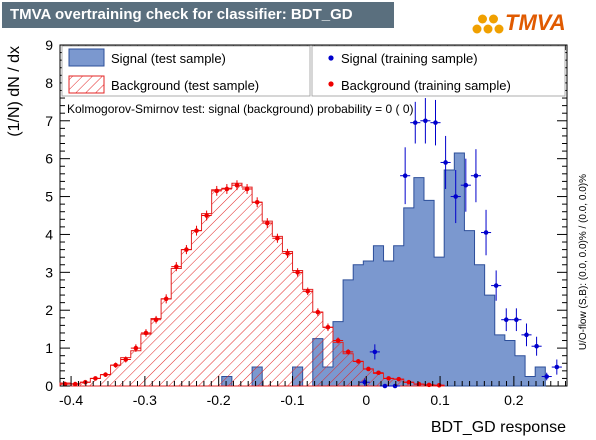  Describe the element at coordinates (168, 58) in the screenshot. I see `legend-signal-test-label: Signal (test sample)` at that location.